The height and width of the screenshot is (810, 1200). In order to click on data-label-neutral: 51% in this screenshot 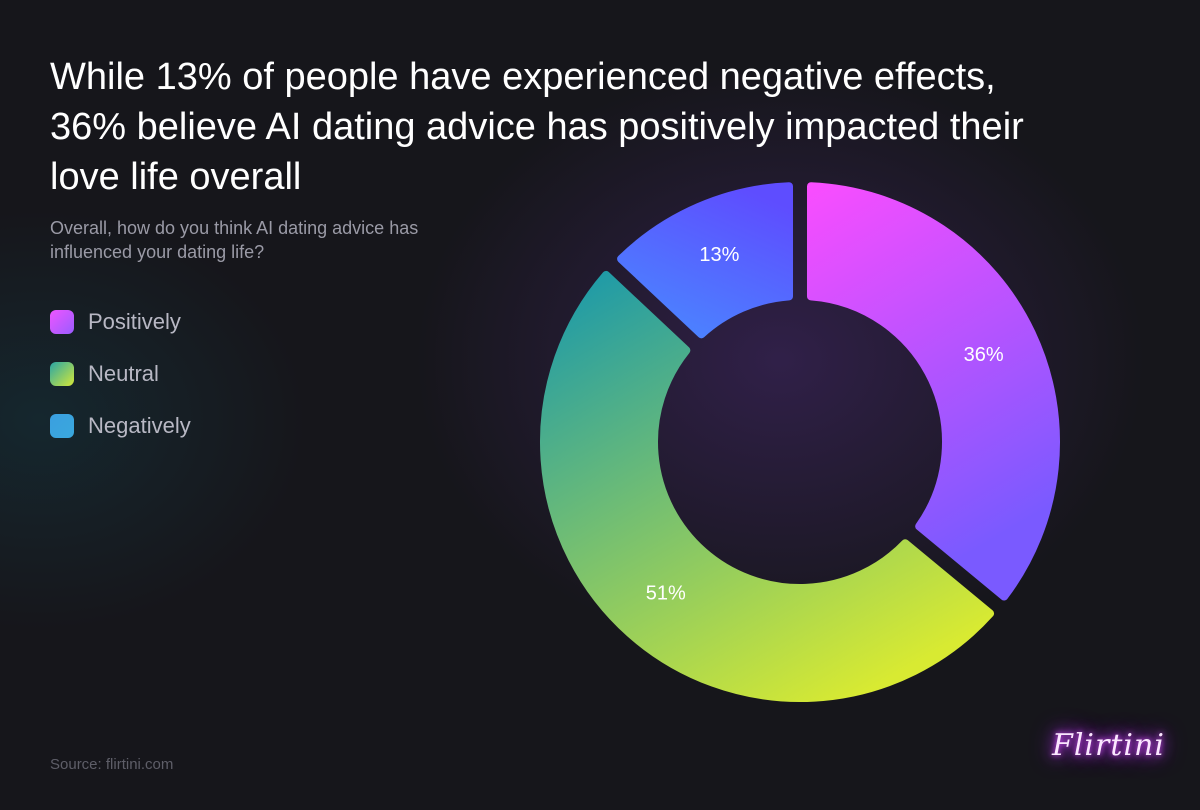, I will do `click(666, 594)`.